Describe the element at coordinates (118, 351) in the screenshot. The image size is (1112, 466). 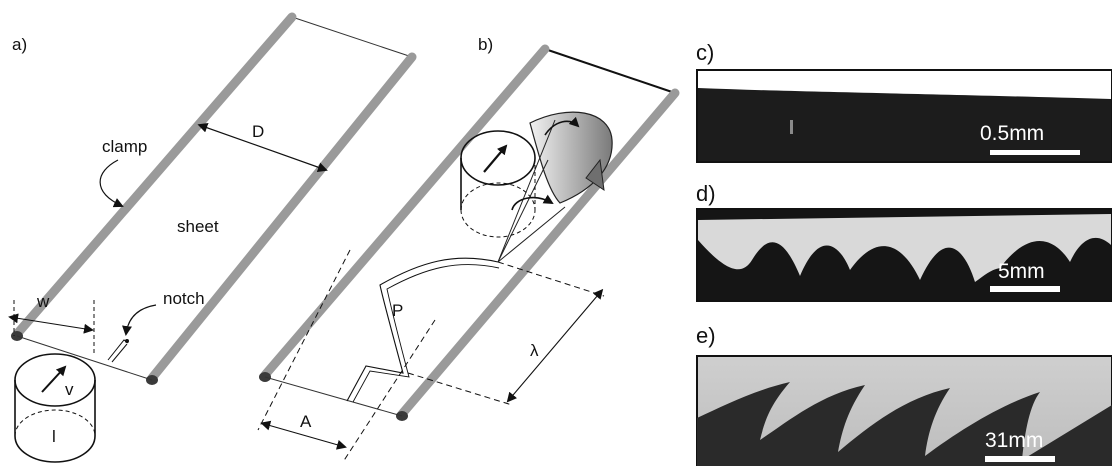
I see `notch-cut` at that location.